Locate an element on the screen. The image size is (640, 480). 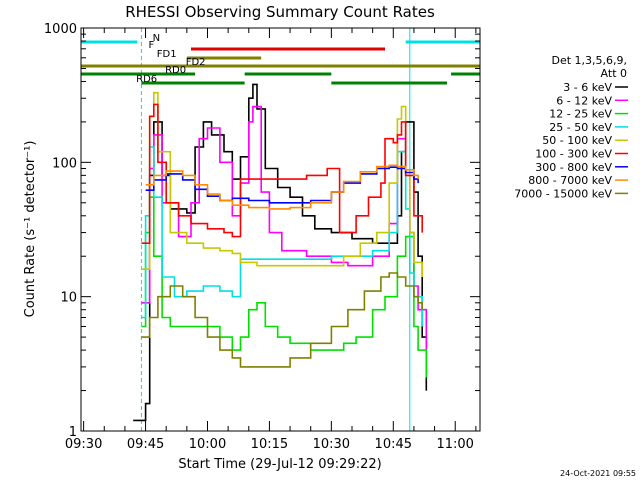
x-tick-label: 09:30 is located at coordinates (83, 444).